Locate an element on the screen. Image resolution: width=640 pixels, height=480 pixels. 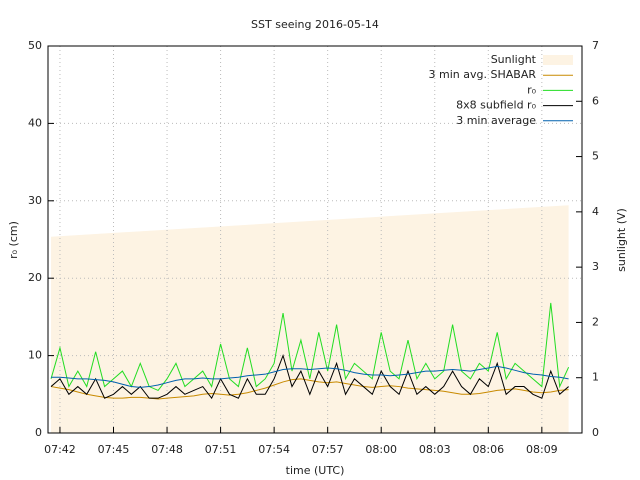
y2-tick-label: 3 is located at coordinates (595, 266).